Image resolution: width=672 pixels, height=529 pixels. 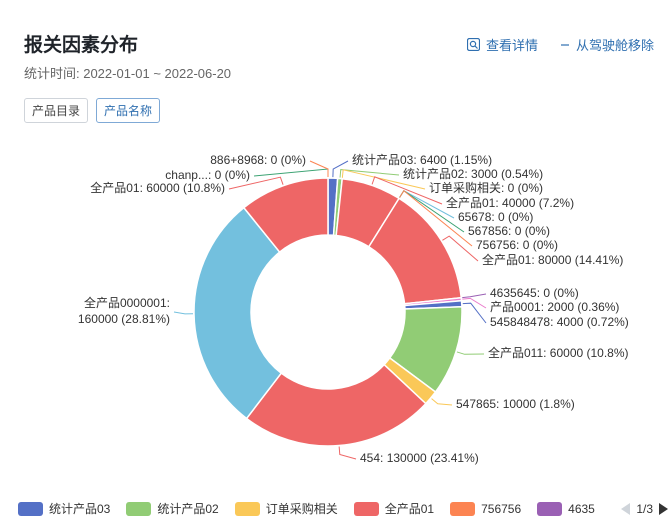 What do you see at coordinates (422, 160) in the screenshot?
I see `data-label: 统计产品03: 6400 (1.15%)` at bounding box center [422, 160].